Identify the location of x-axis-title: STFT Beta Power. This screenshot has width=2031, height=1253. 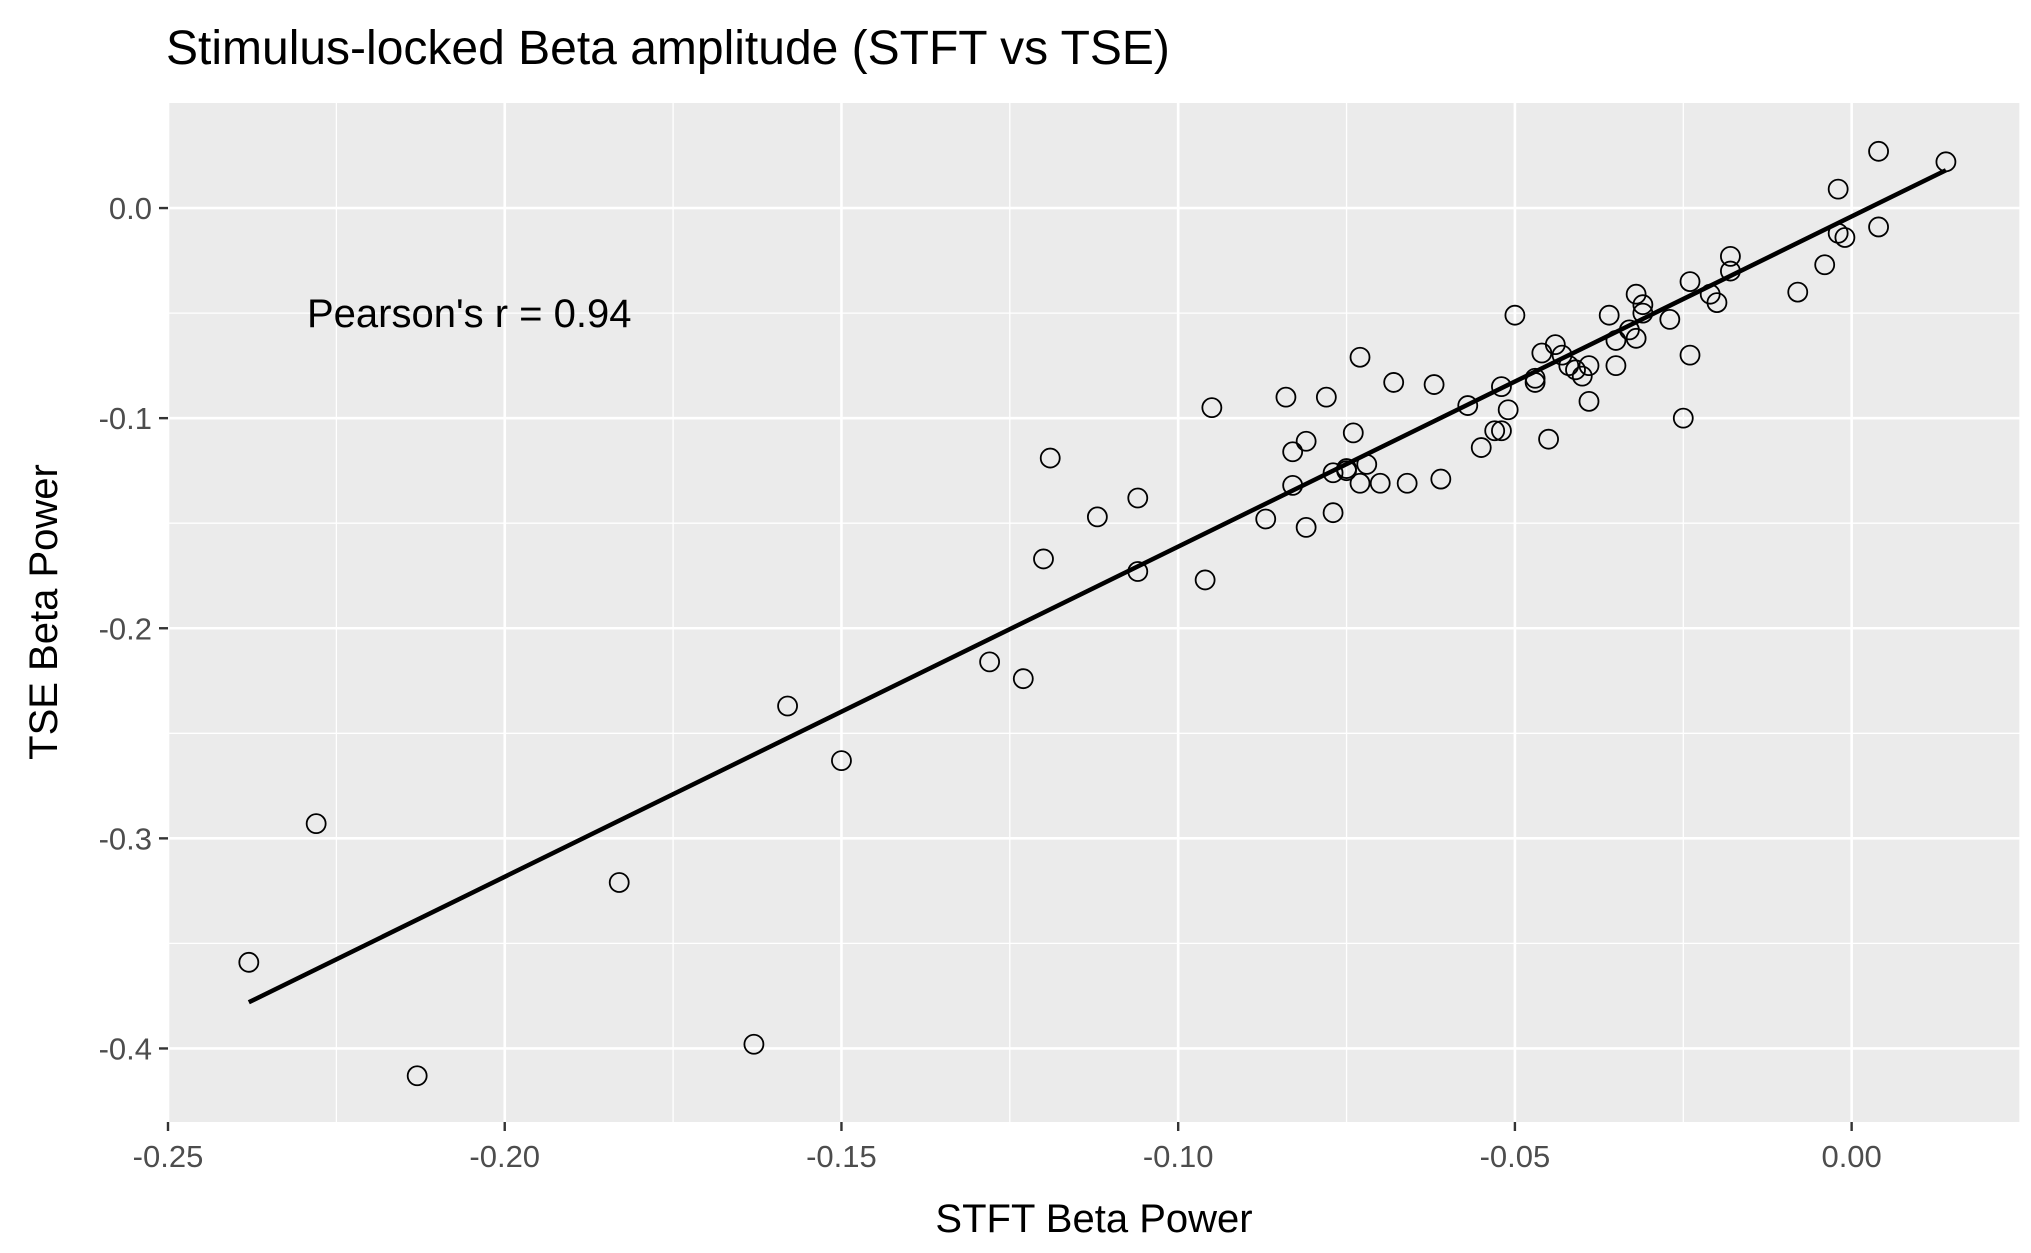
(1093, 1219).